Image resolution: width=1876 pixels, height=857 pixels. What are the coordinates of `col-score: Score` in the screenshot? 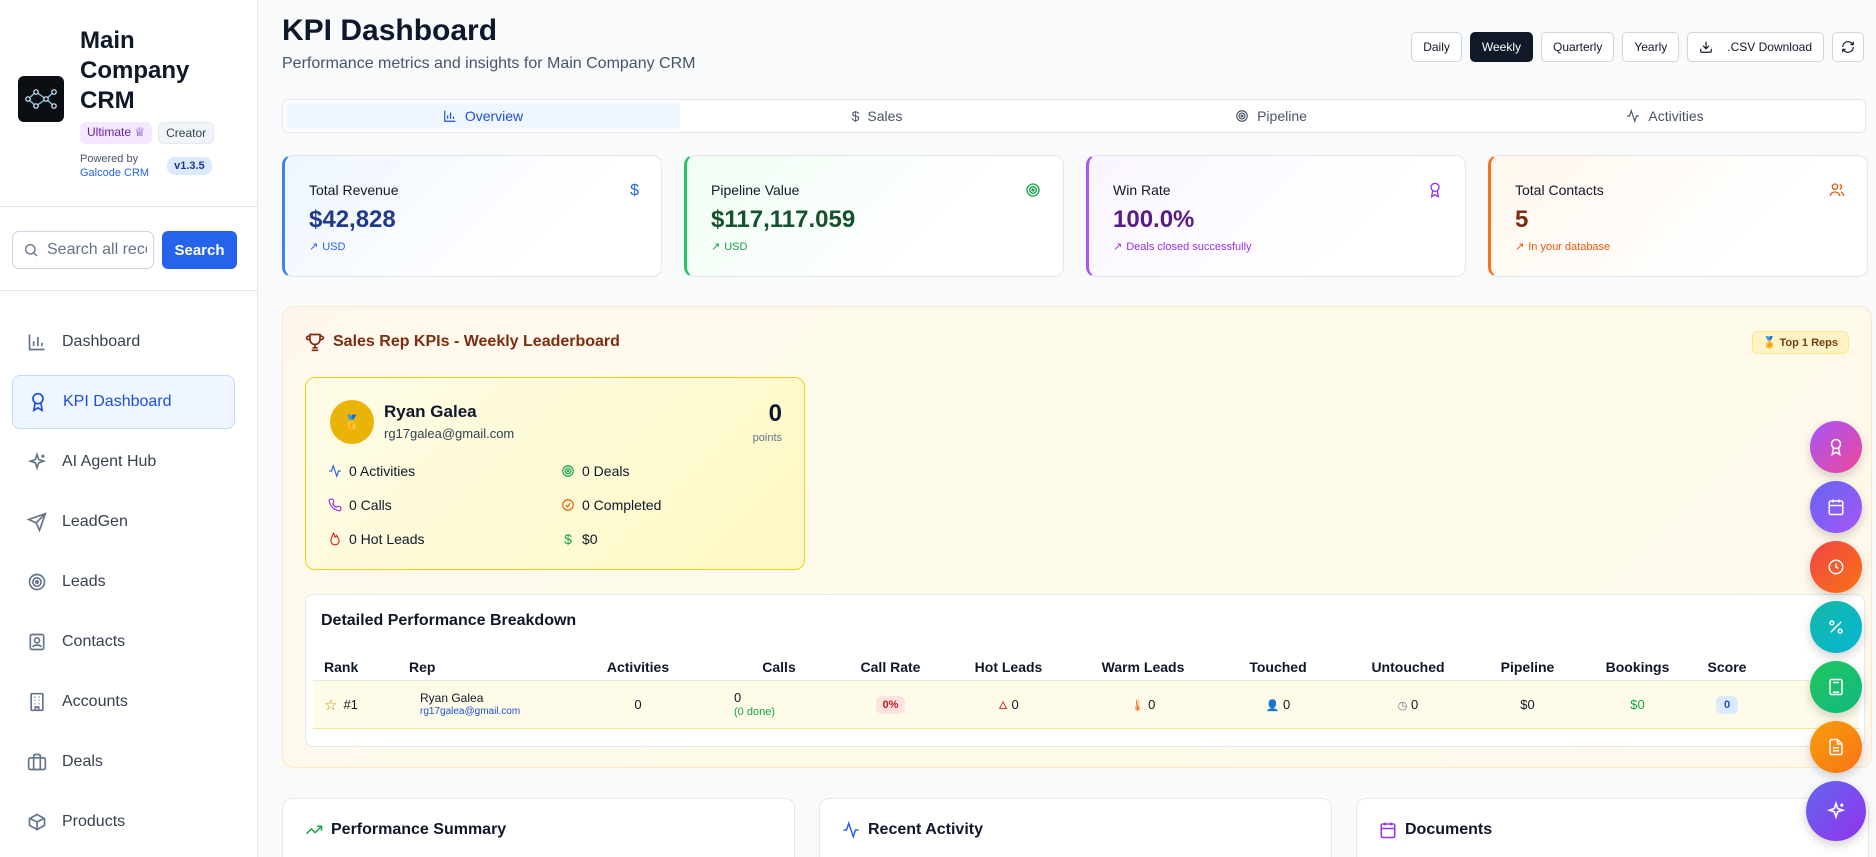 It's located at (1727, 666).